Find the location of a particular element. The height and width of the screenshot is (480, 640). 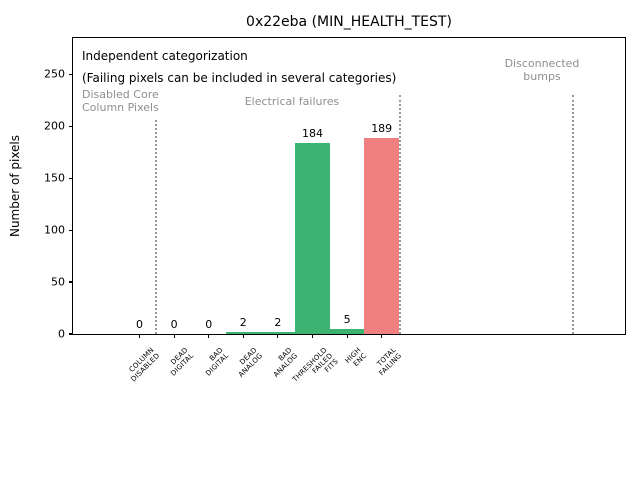

section-label-disabled-core: Disabled Core Column Pixels is located at coordinates (120, 101).